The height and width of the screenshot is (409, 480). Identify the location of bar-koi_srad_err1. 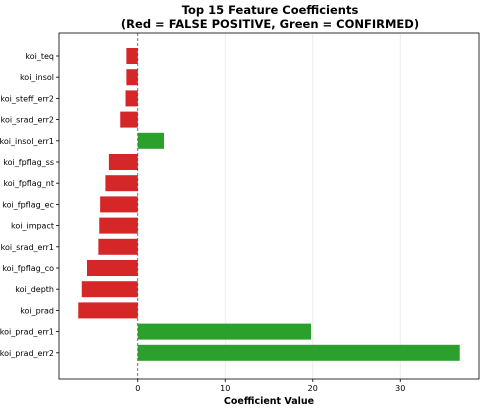
(118, 246).